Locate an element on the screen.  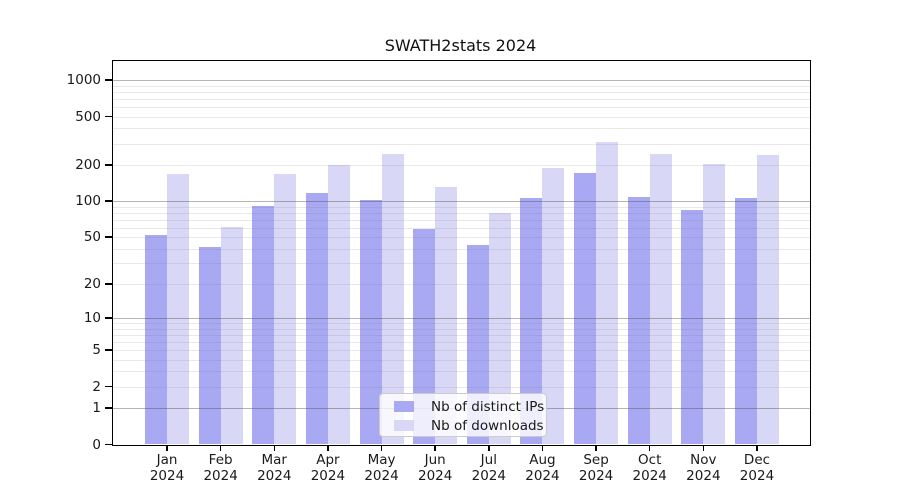
gridline-major is located at coordinates (461, 81).